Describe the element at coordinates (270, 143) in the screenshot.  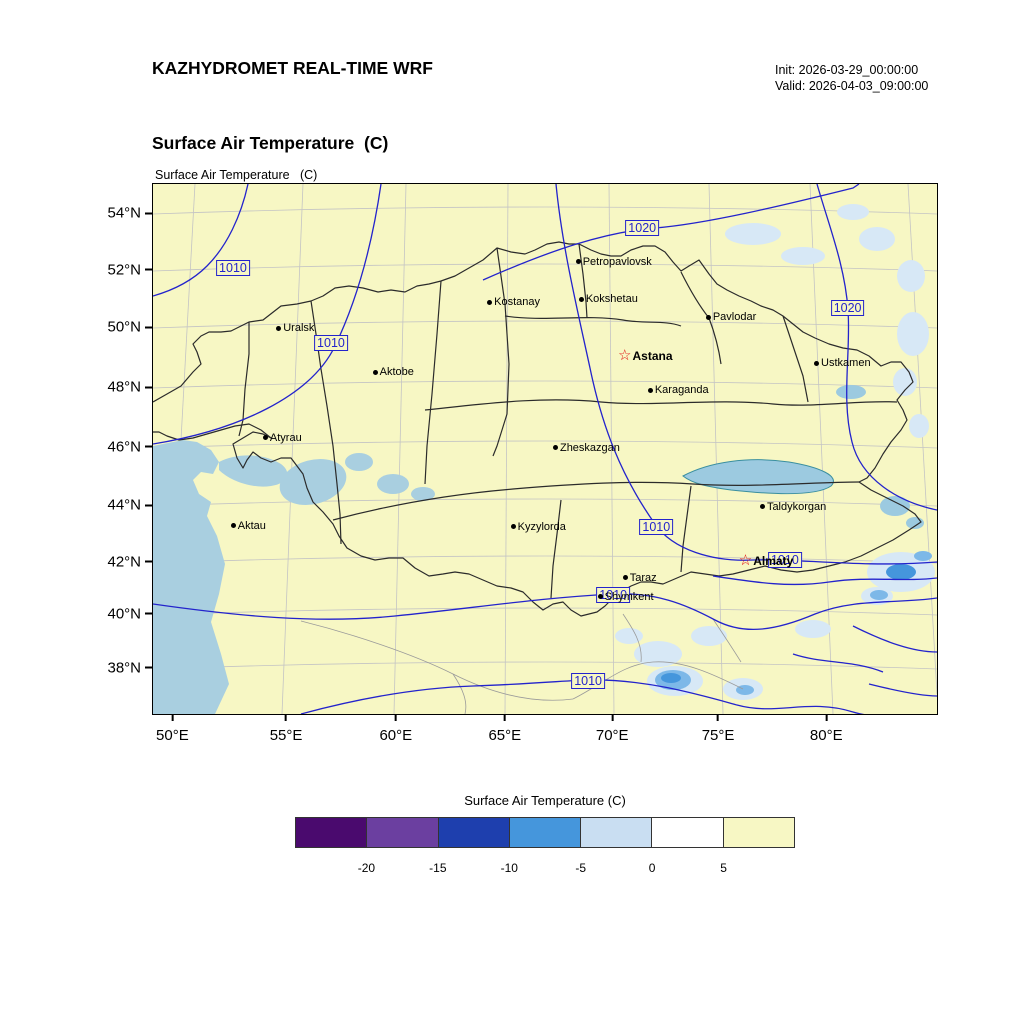
I see `product-subtitle-temperature: Surface Air Temperature (C)` at that location.